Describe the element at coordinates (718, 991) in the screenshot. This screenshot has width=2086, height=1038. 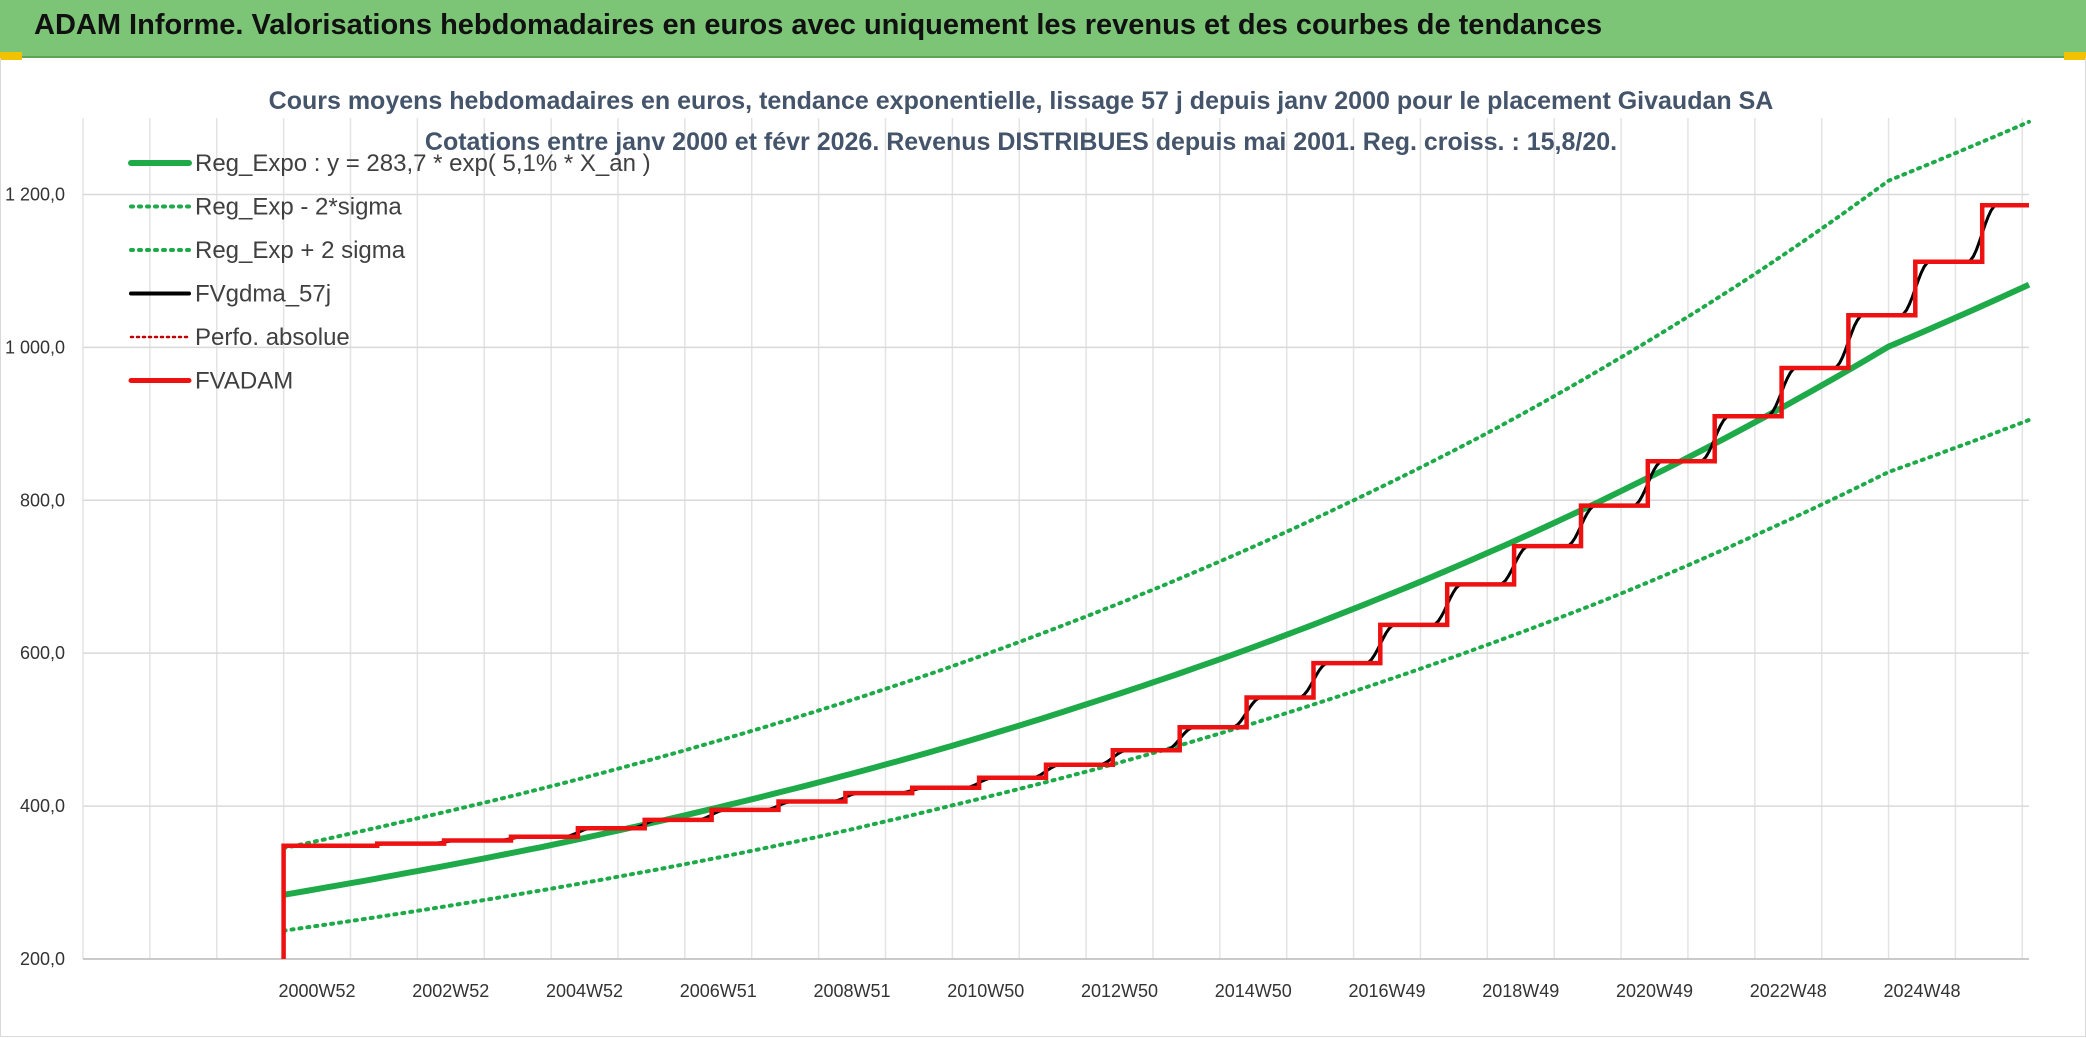
I see `x-tick-label: 2006W51` at that location.